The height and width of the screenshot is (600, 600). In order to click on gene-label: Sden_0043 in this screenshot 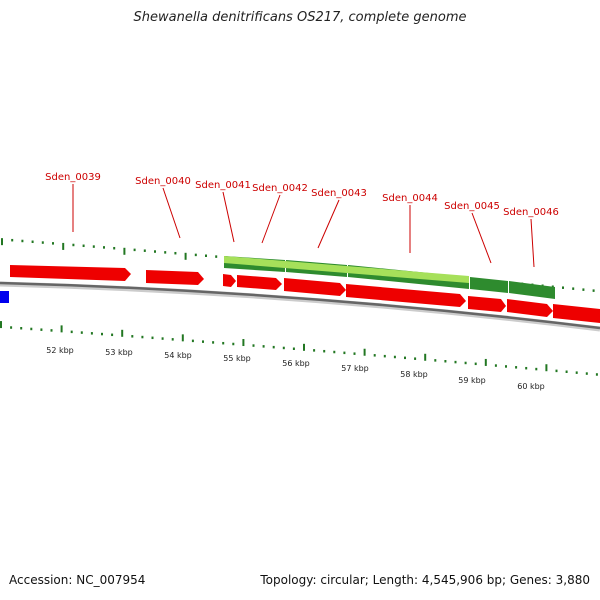, I will do `click(339, 193)`.